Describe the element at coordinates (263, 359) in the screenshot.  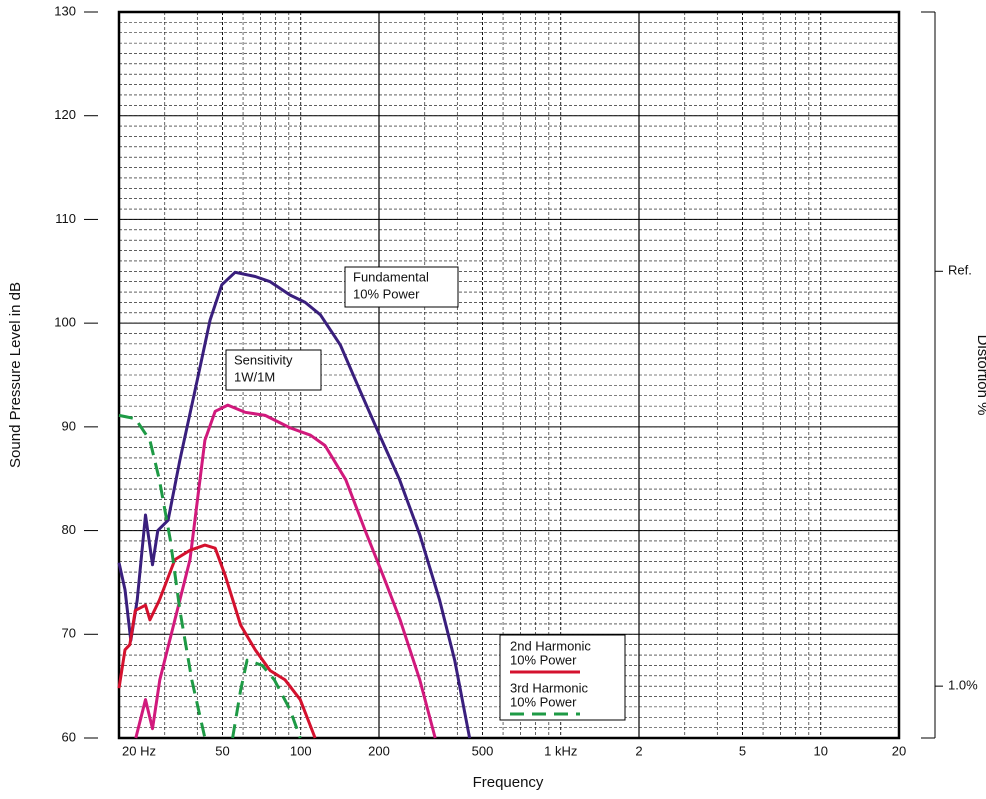
I see `annotation-text: Sensitivity` at that location.